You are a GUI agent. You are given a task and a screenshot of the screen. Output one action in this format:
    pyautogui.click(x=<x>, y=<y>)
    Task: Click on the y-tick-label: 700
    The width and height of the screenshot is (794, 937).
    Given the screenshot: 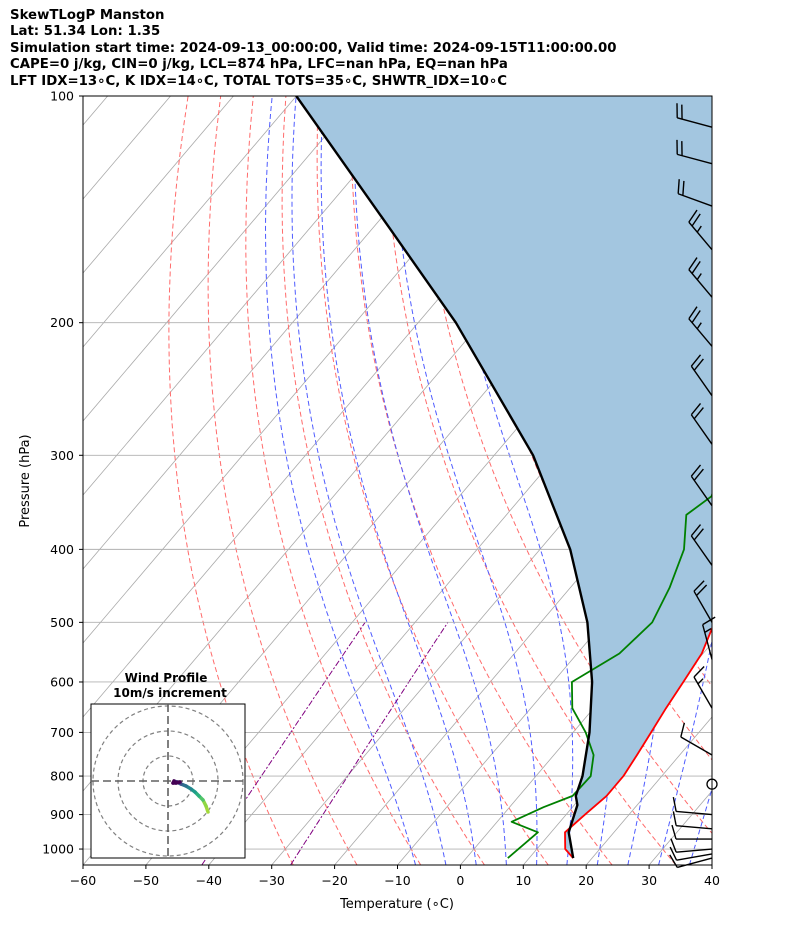 What is the action you would take?
    pyautogui.click(x=62, y=732)
    